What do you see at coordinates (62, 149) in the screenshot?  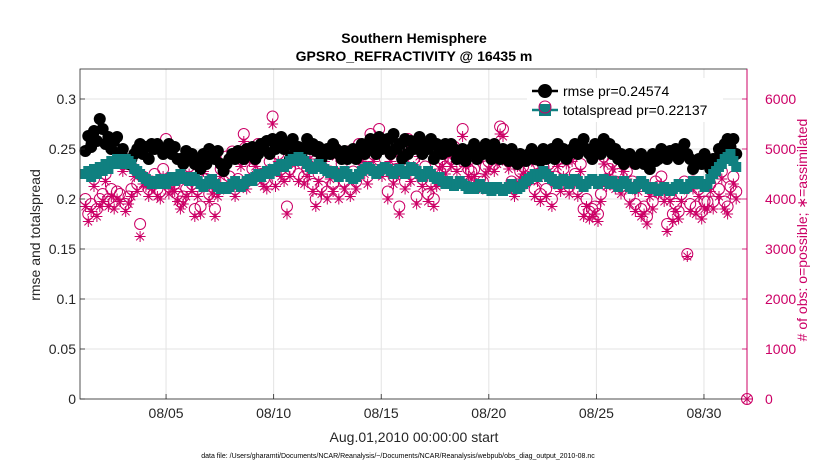 I see `y-left-tick-label: 0.25` at bounding box center [62, 149].